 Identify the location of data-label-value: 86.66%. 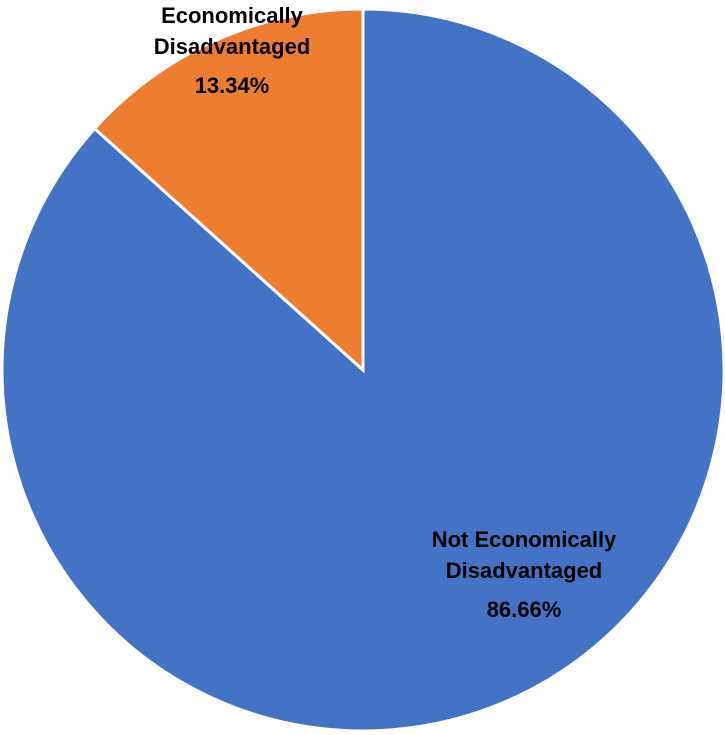
(524, 609).